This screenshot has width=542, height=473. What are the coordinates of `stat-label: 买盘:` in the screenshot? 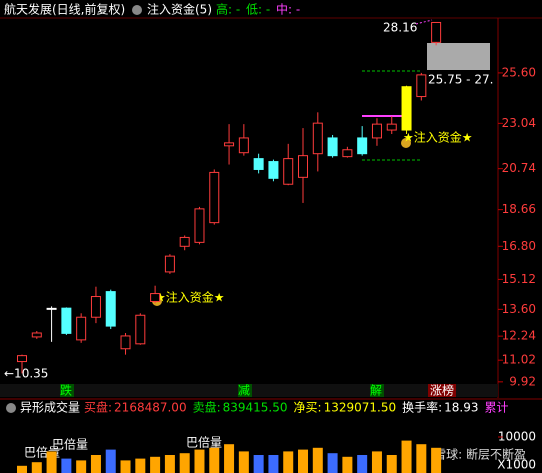 It's located at (98, 407).